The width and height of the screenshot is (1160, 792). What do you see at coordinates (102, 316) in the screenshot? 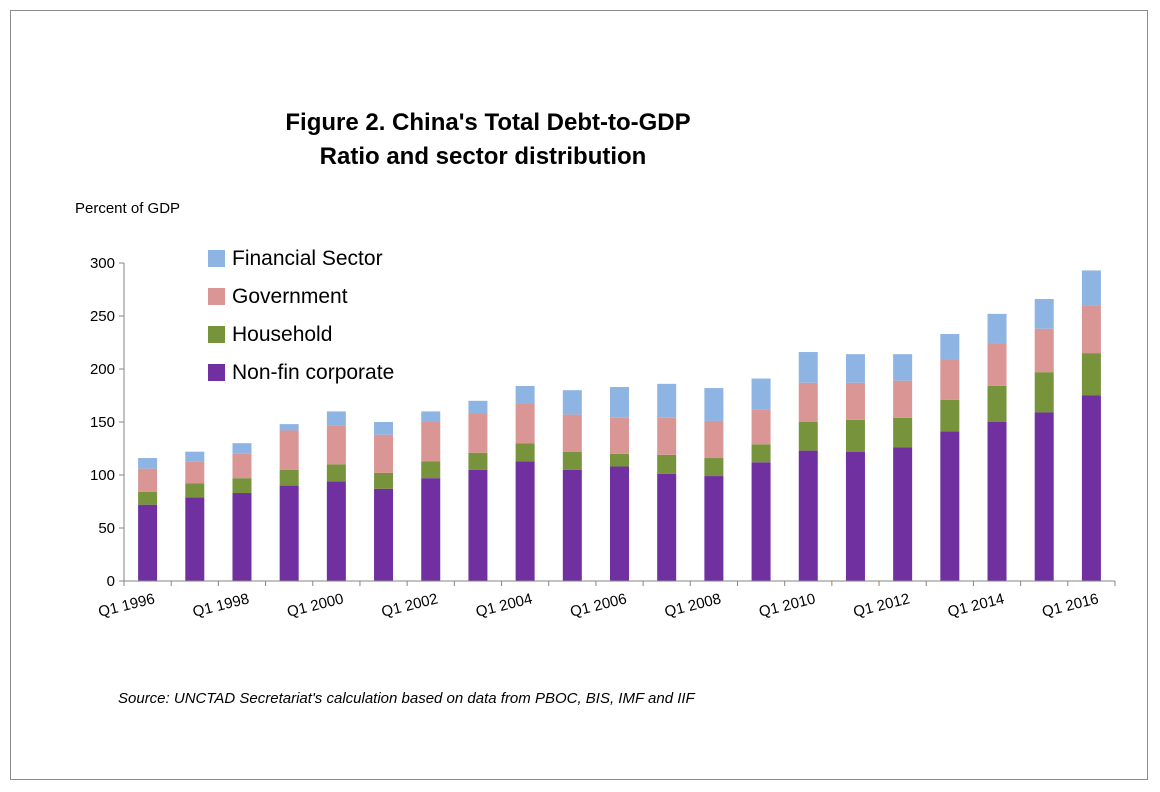
I see `y-tick-label-250: 250` at bounding box center [102, 316].